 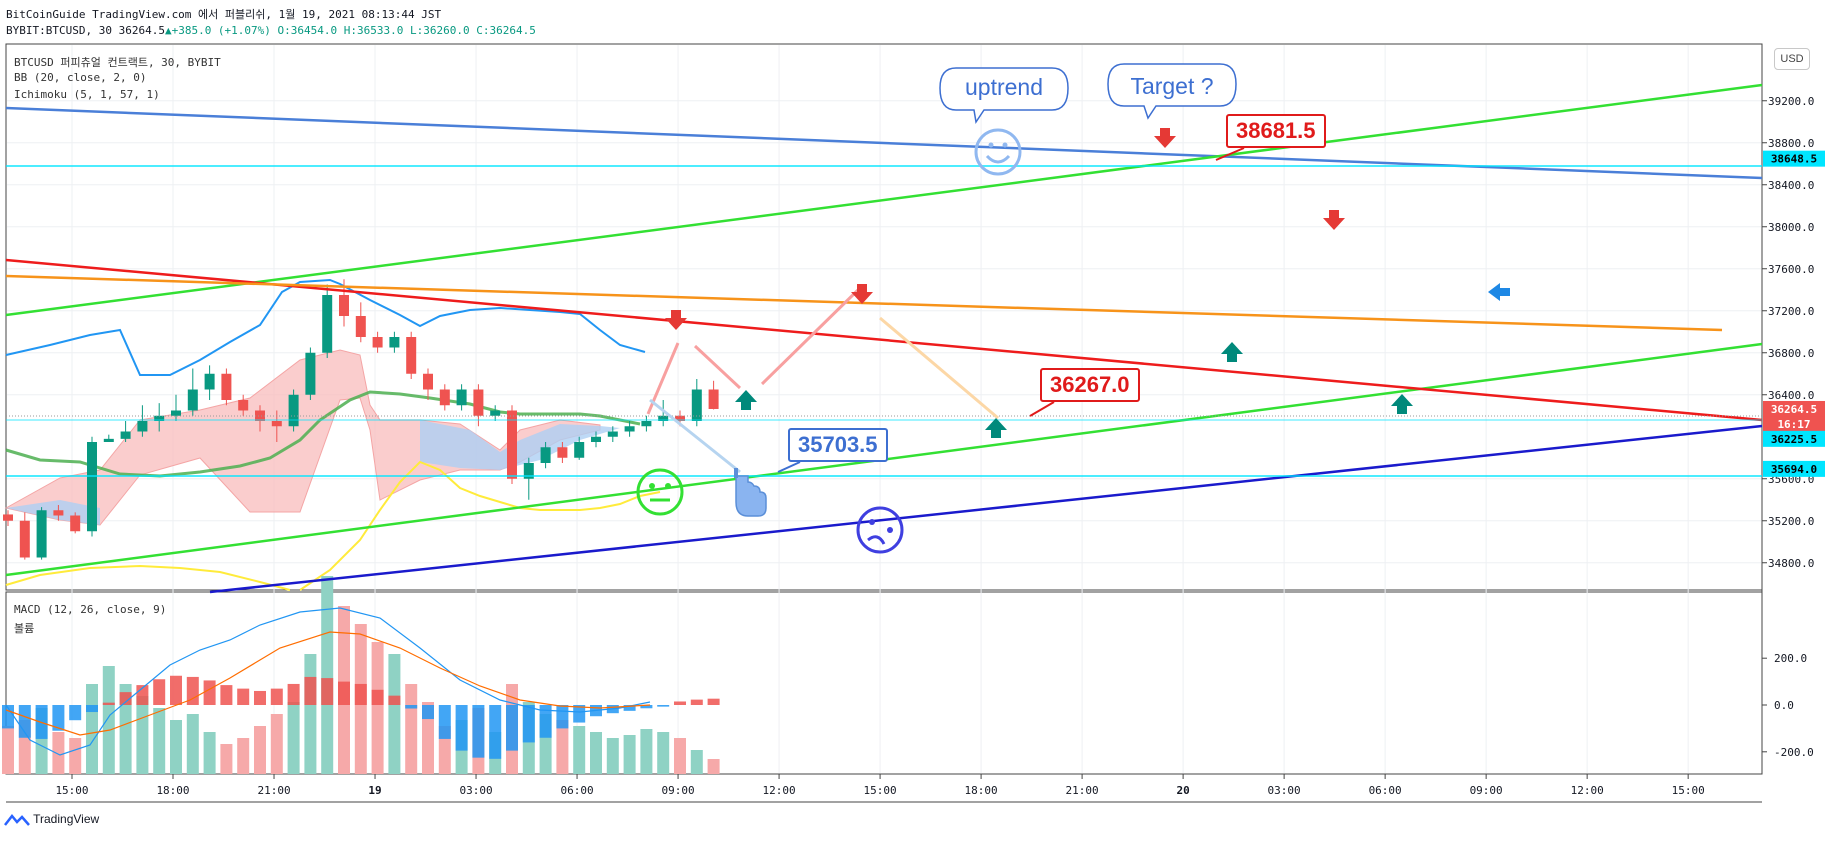 I want to click on last-price: 36264.5, so click(x=141, y=30).